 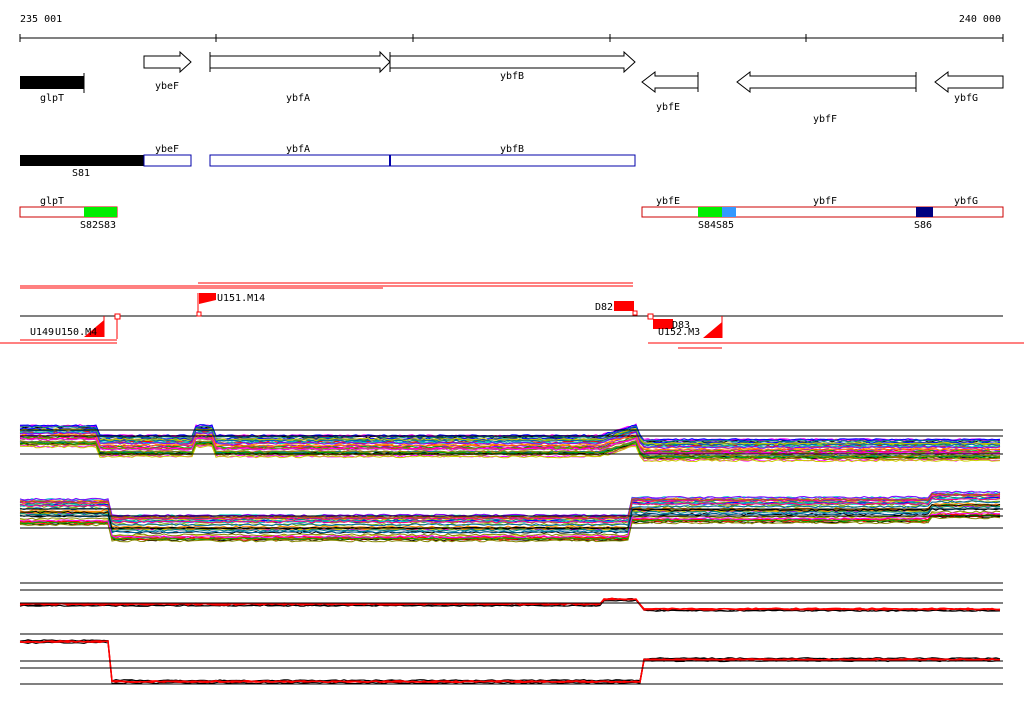 I want to click on feature-U151-M14: U151.M14, so click(x=230, y=305).